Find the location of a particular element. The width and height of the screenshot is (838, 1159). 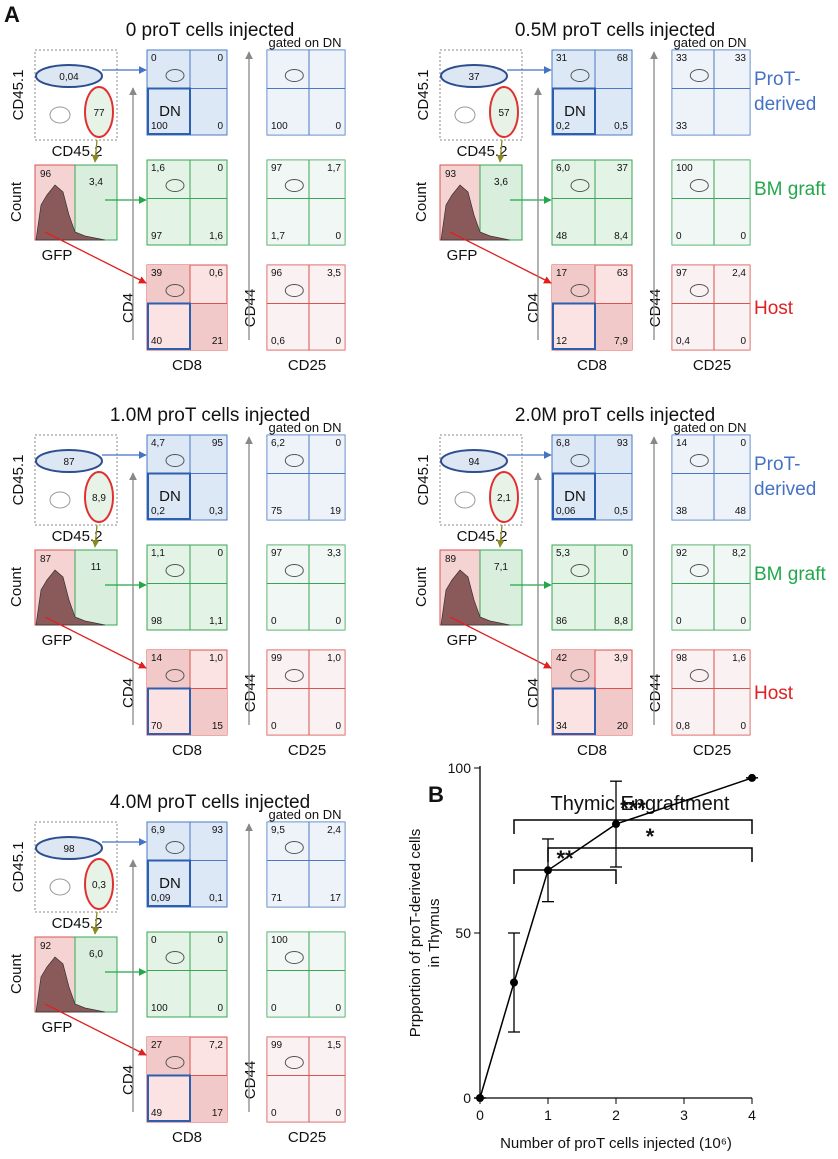

axis-label: CD45.1 is located at coordinates (423, 480).